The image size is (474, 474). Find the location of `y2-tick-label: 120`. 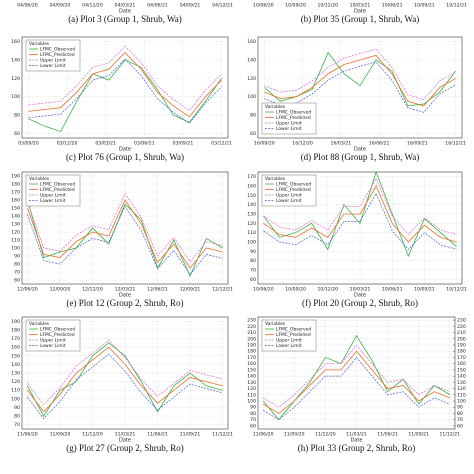

y2-tick-label: 120 is located at coordinates (461, 389).